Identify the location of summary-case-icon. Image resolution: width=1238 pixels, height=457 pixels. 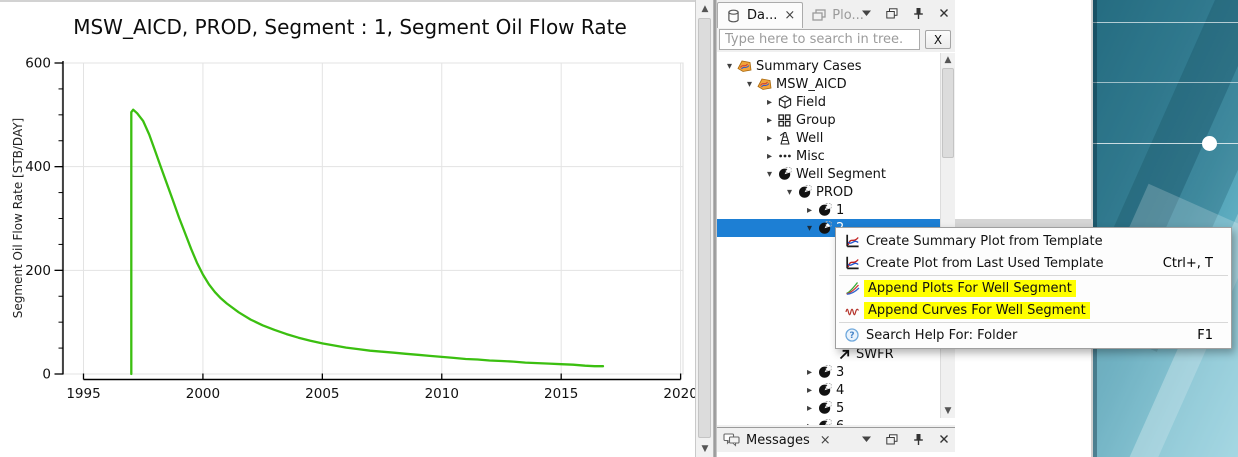
(764, 84).